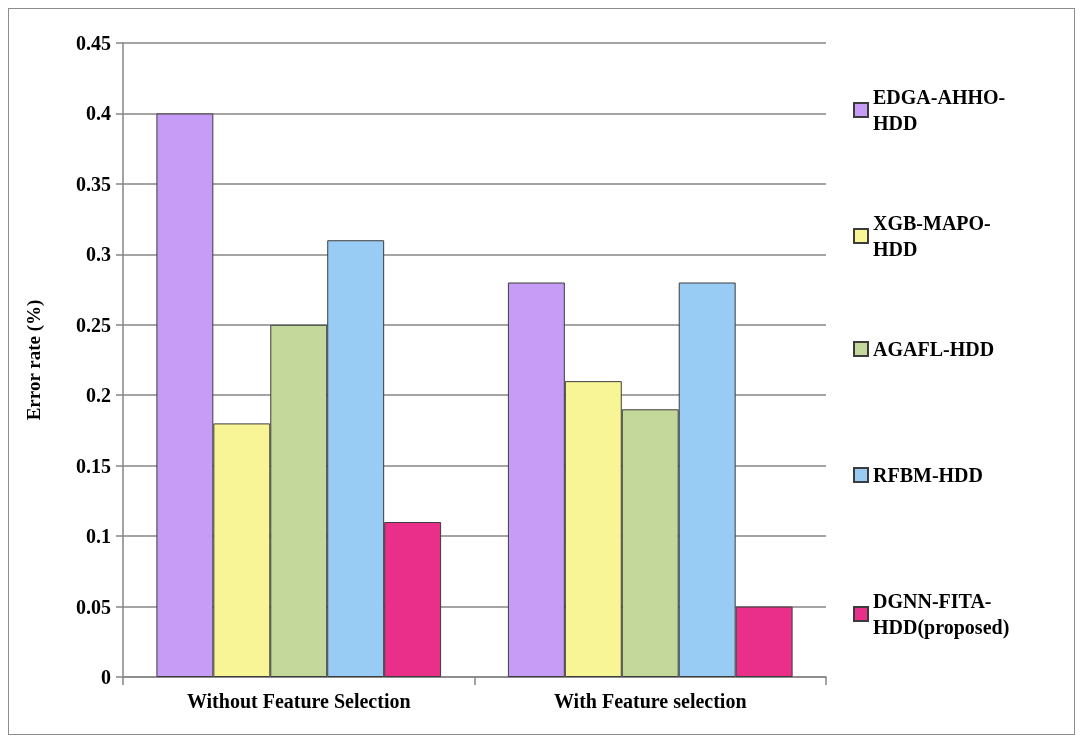 The width and height of the screenshot is (1083, 744). Describe the element at coordinates (941, 614) in the screenshot. I see `legend-label: DGNN-FITA-HDD(proposed)` at that location.